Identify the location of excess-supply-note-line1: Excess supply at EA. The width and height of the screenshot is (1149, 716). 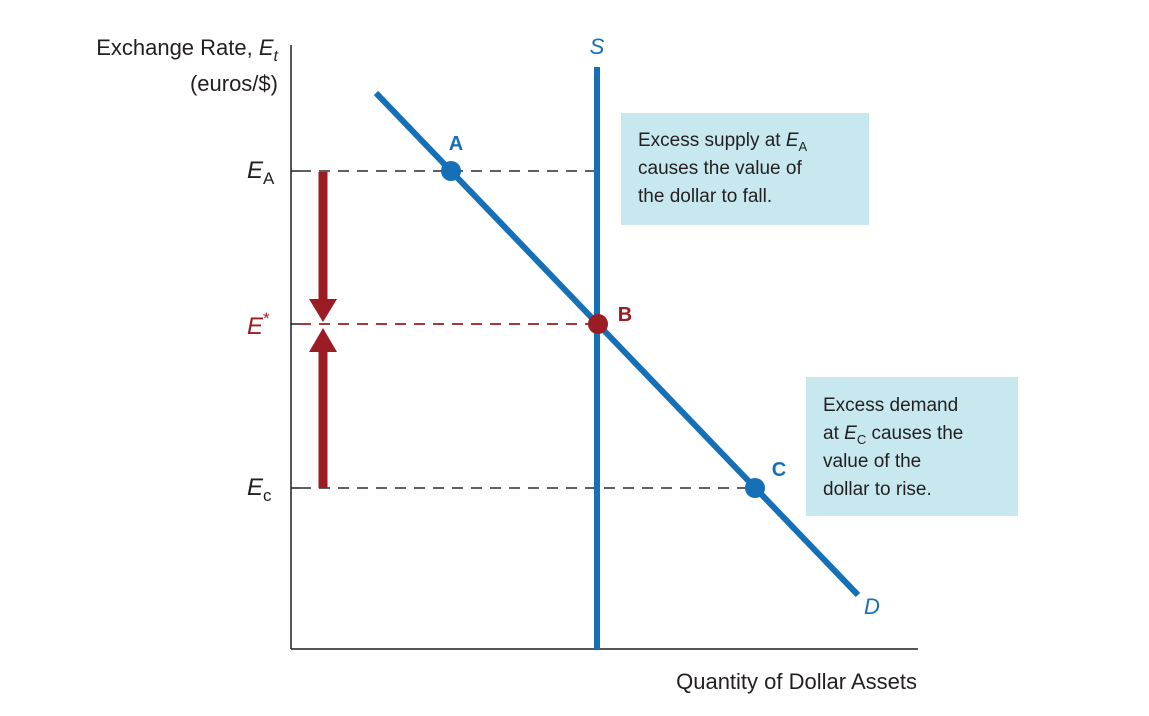
(723, 142).